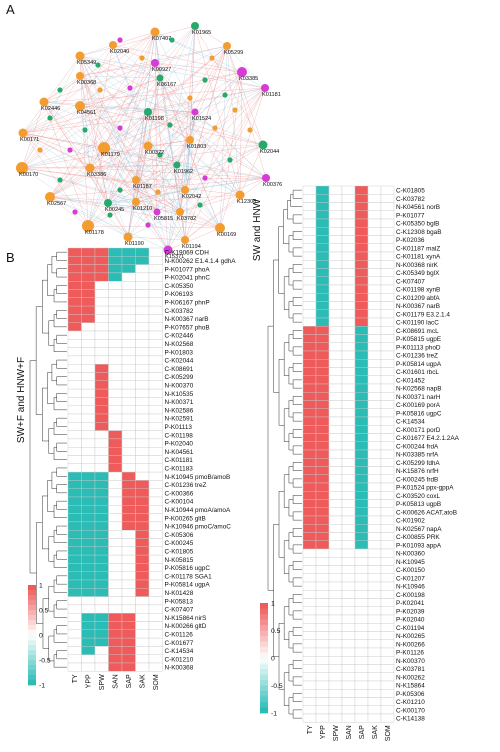 The height and width of the screenshot is (752, 500). I want to click on heatmap-row-label: C-K00170, so click(410, 710).